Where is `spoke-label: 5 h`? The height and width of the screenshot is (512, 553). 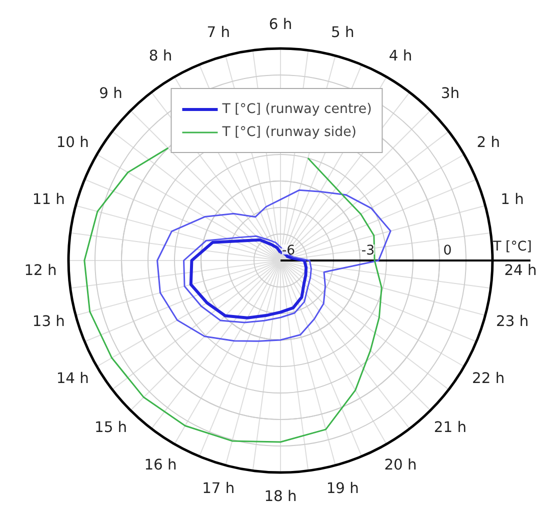
spoke-label: 5 h is located at coordinates (342, 33).